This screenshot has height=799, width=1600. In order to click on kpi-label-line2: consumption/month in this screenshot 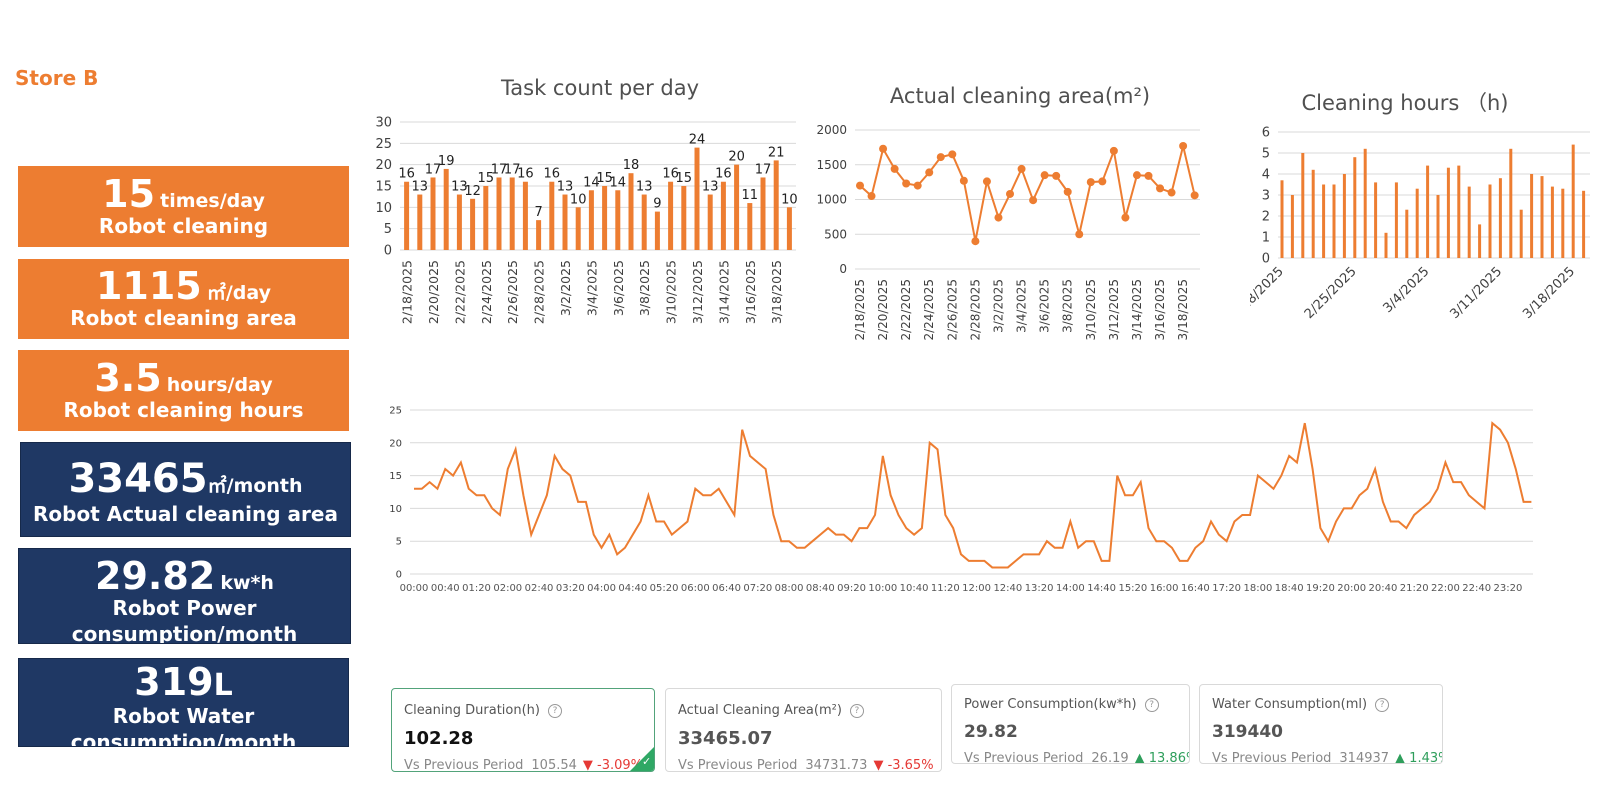, I will do `click(183, 738)`.